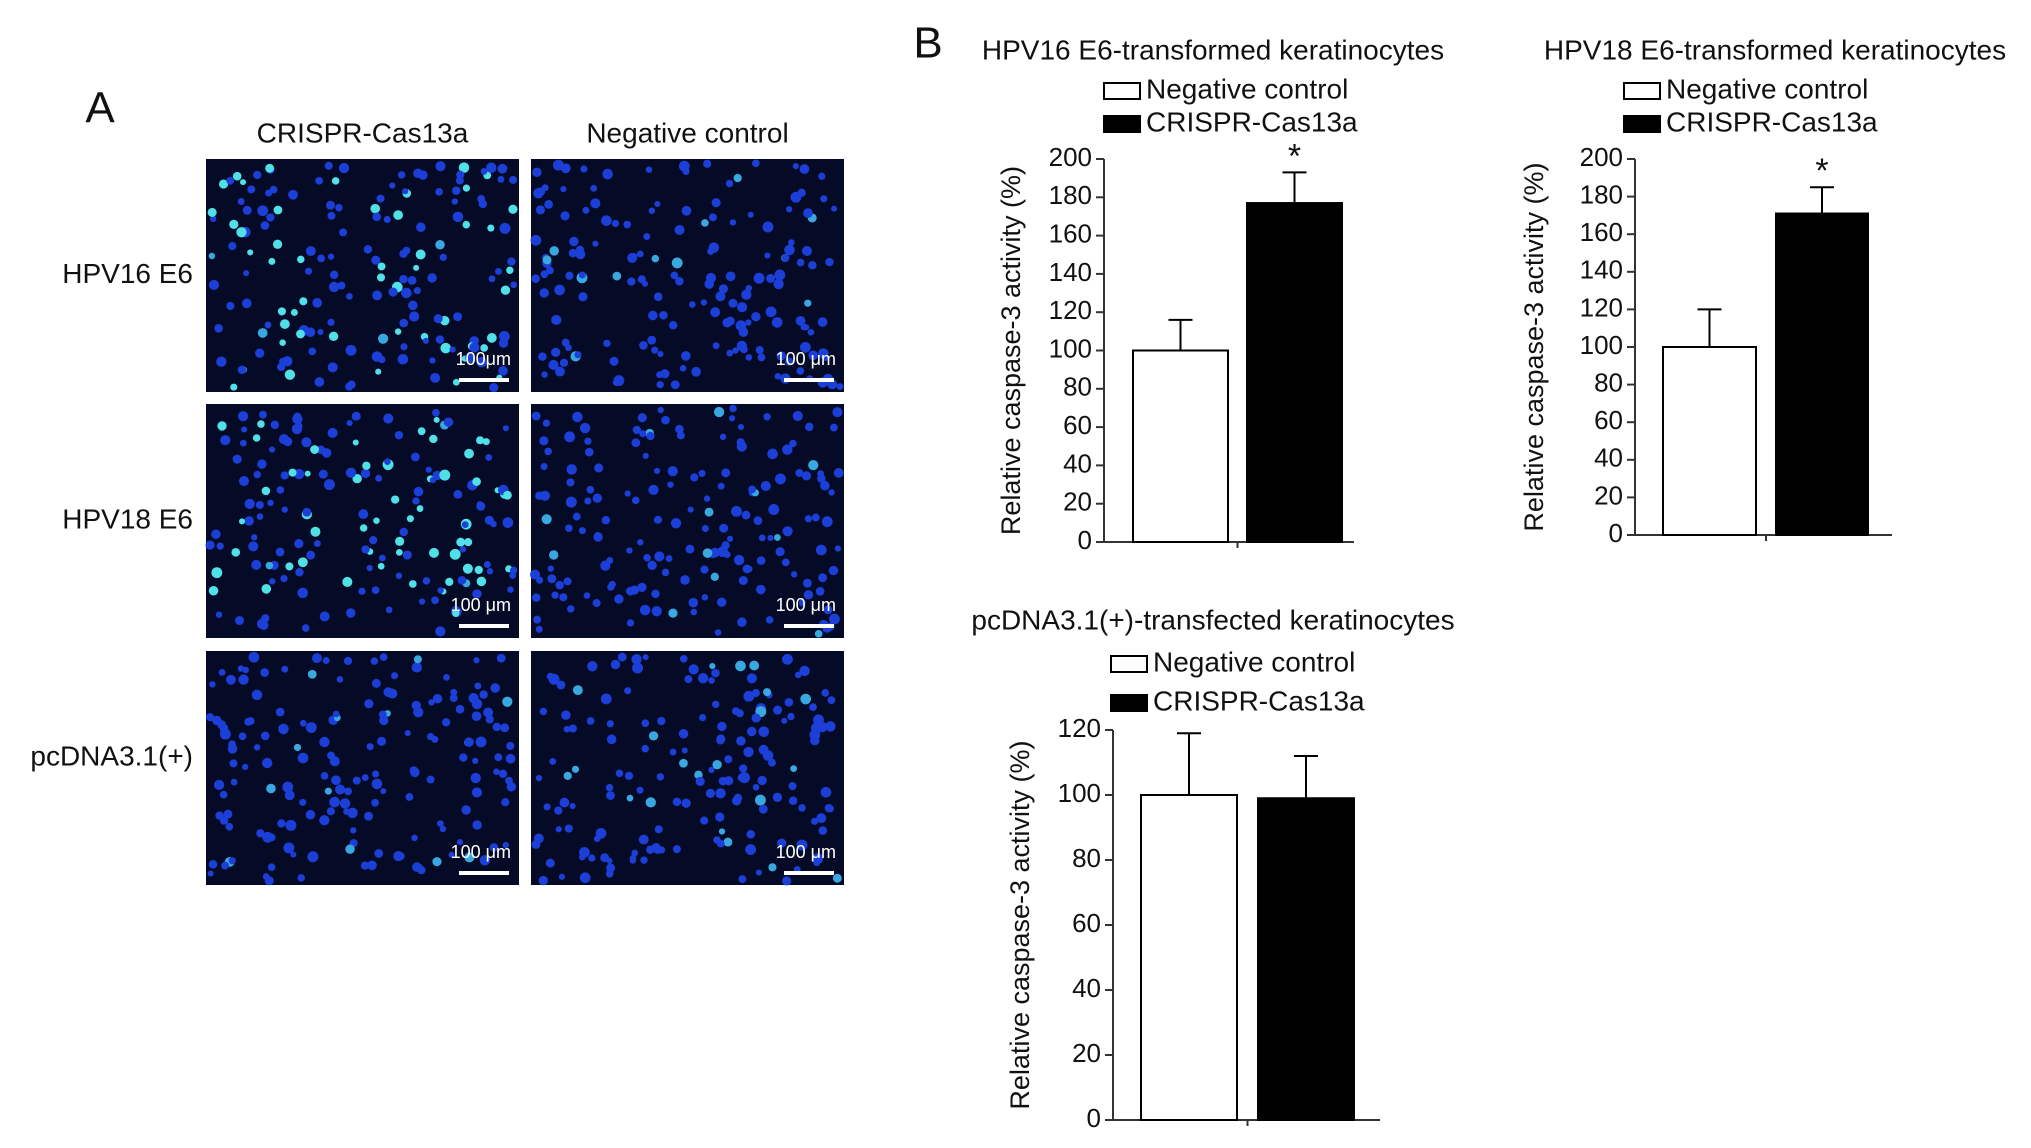 The height and width of the screenshot is (1148, 2031). What do you see at coordinates (1077, 502) in the screenshot?
I see `y-tick-label: 20` at bounding box center [1077, 502].